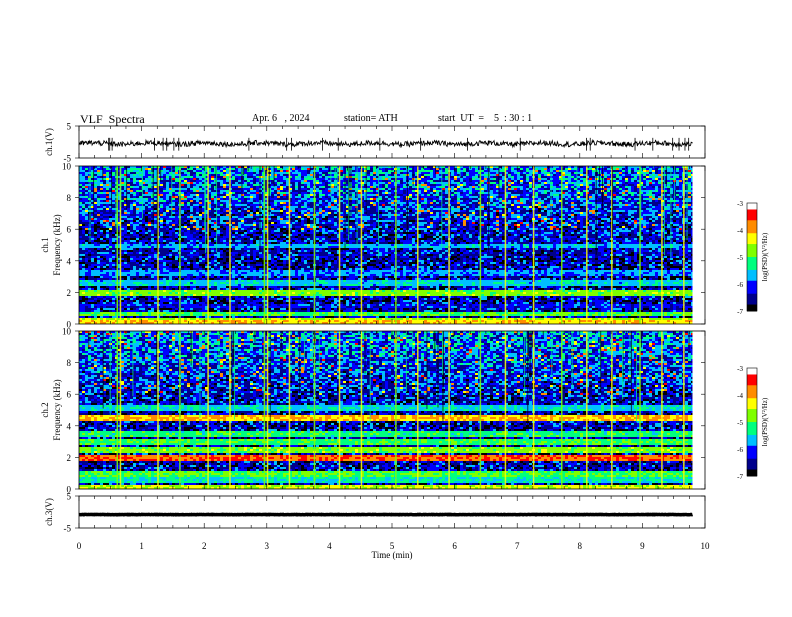  Describe the element at coordinates (580, 546) in the screenshot. I see `x-tick-label: 8` at that location.